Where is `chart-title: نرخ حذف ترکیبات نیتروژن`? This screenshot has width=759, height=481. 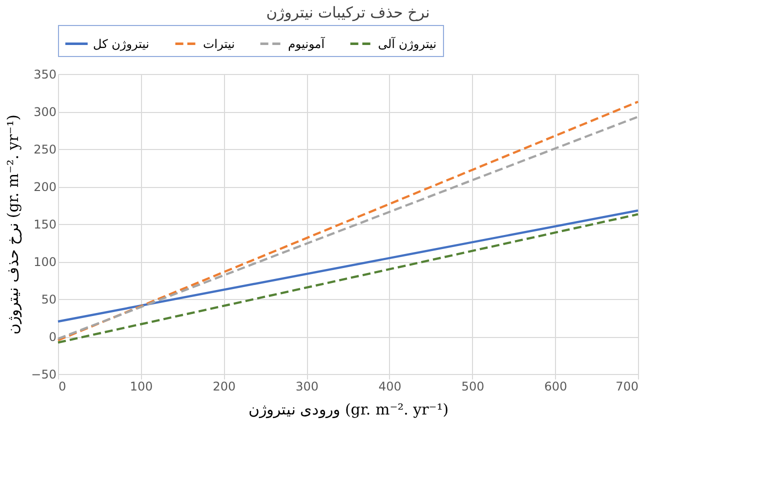 chart-title: نرخ حذف ترکیبات نیتروژن is located at coordinates (348, 13).